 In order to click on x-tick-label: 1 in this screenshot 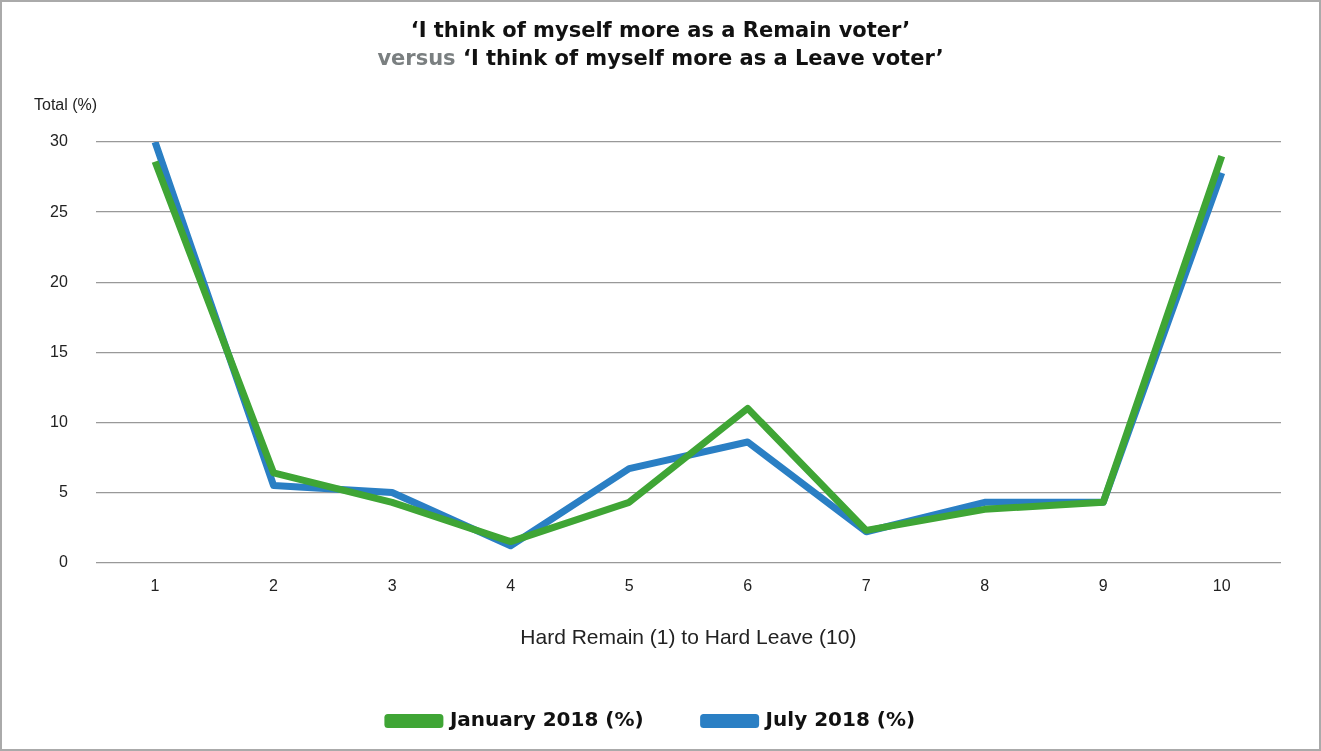, I will do `click(155, 585)`.